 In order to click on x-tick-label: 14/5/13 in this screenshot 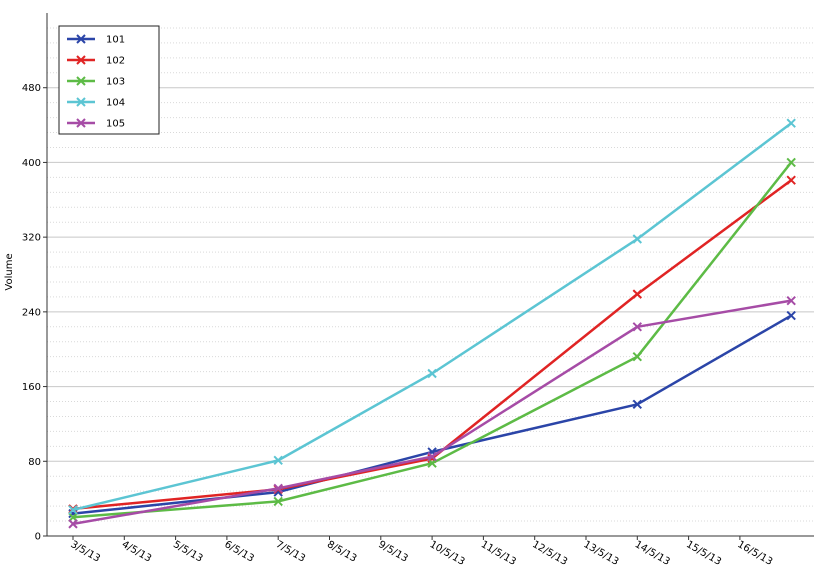, I will do `click(652, 553)`.